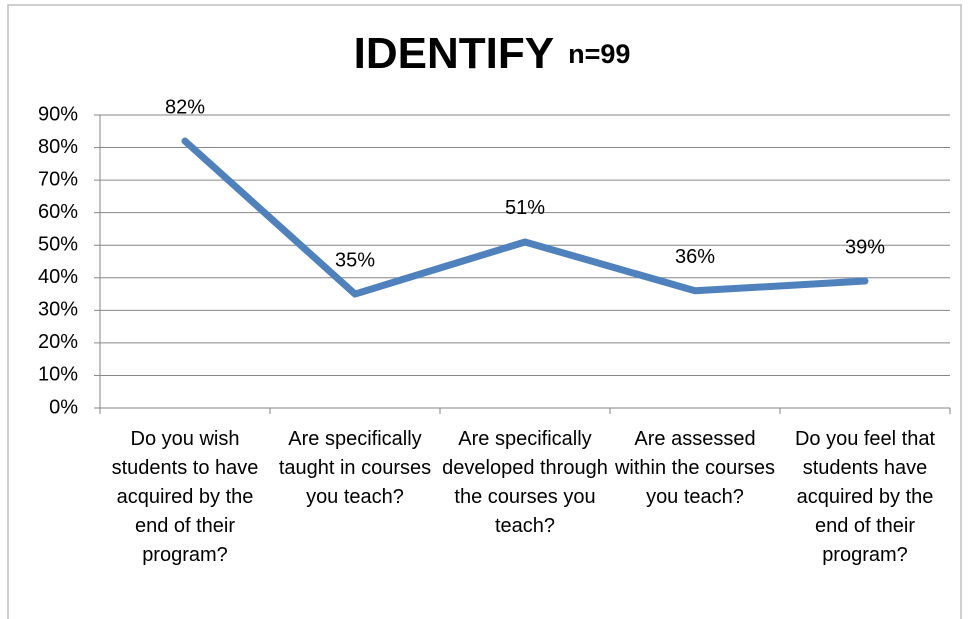  What do you see at coordinates (58, 212) in the screenshot?
I see `y-tick-label: 60%` at bounding box center [58, 212].